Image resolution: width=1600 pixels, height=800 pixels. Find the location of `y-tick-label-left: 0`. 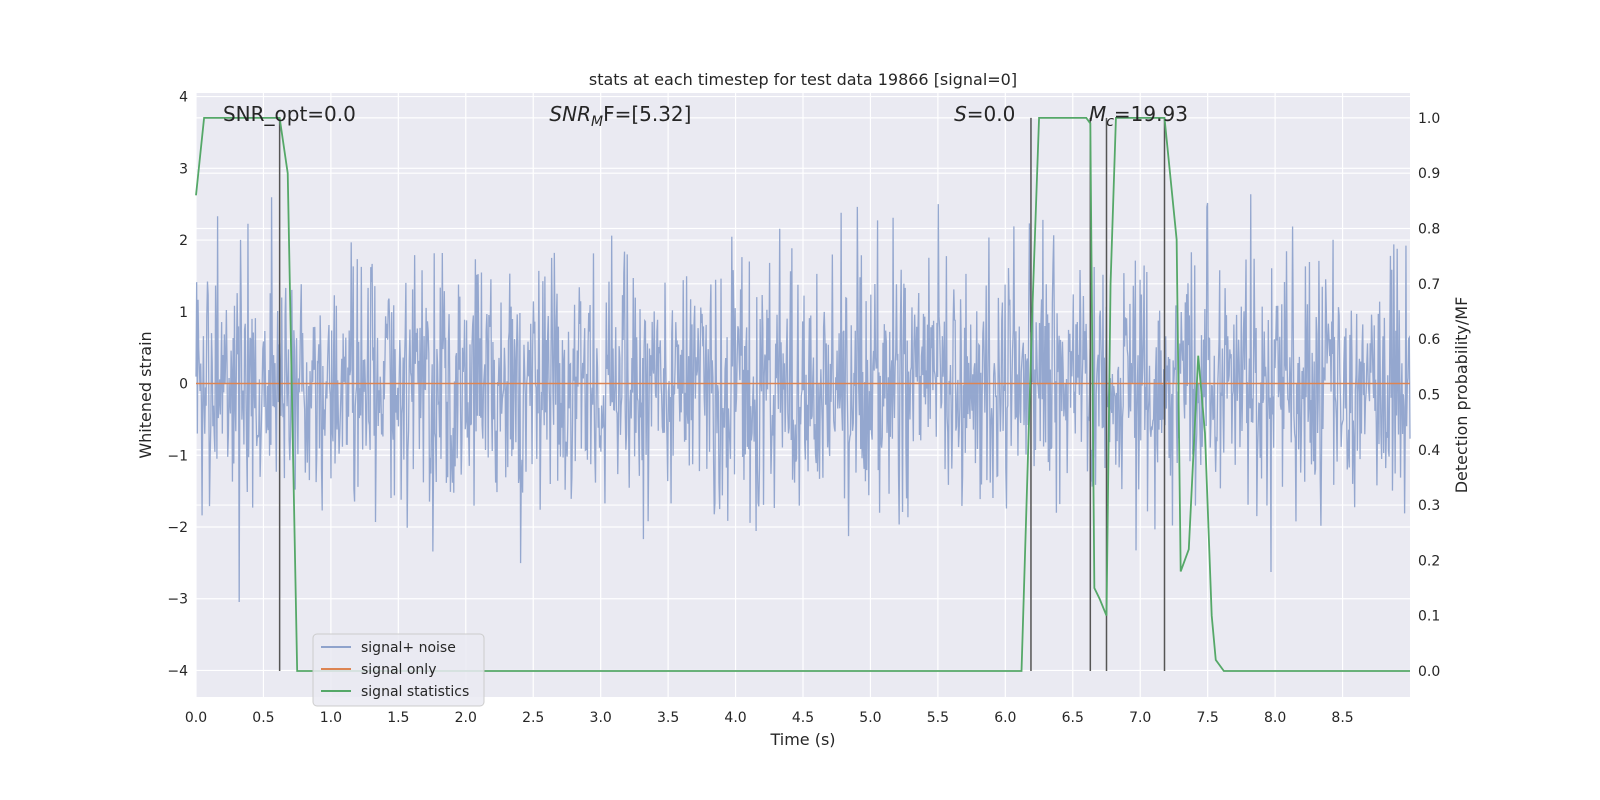

y-tick-label-left: 0 is located at coordinates (183, 385).